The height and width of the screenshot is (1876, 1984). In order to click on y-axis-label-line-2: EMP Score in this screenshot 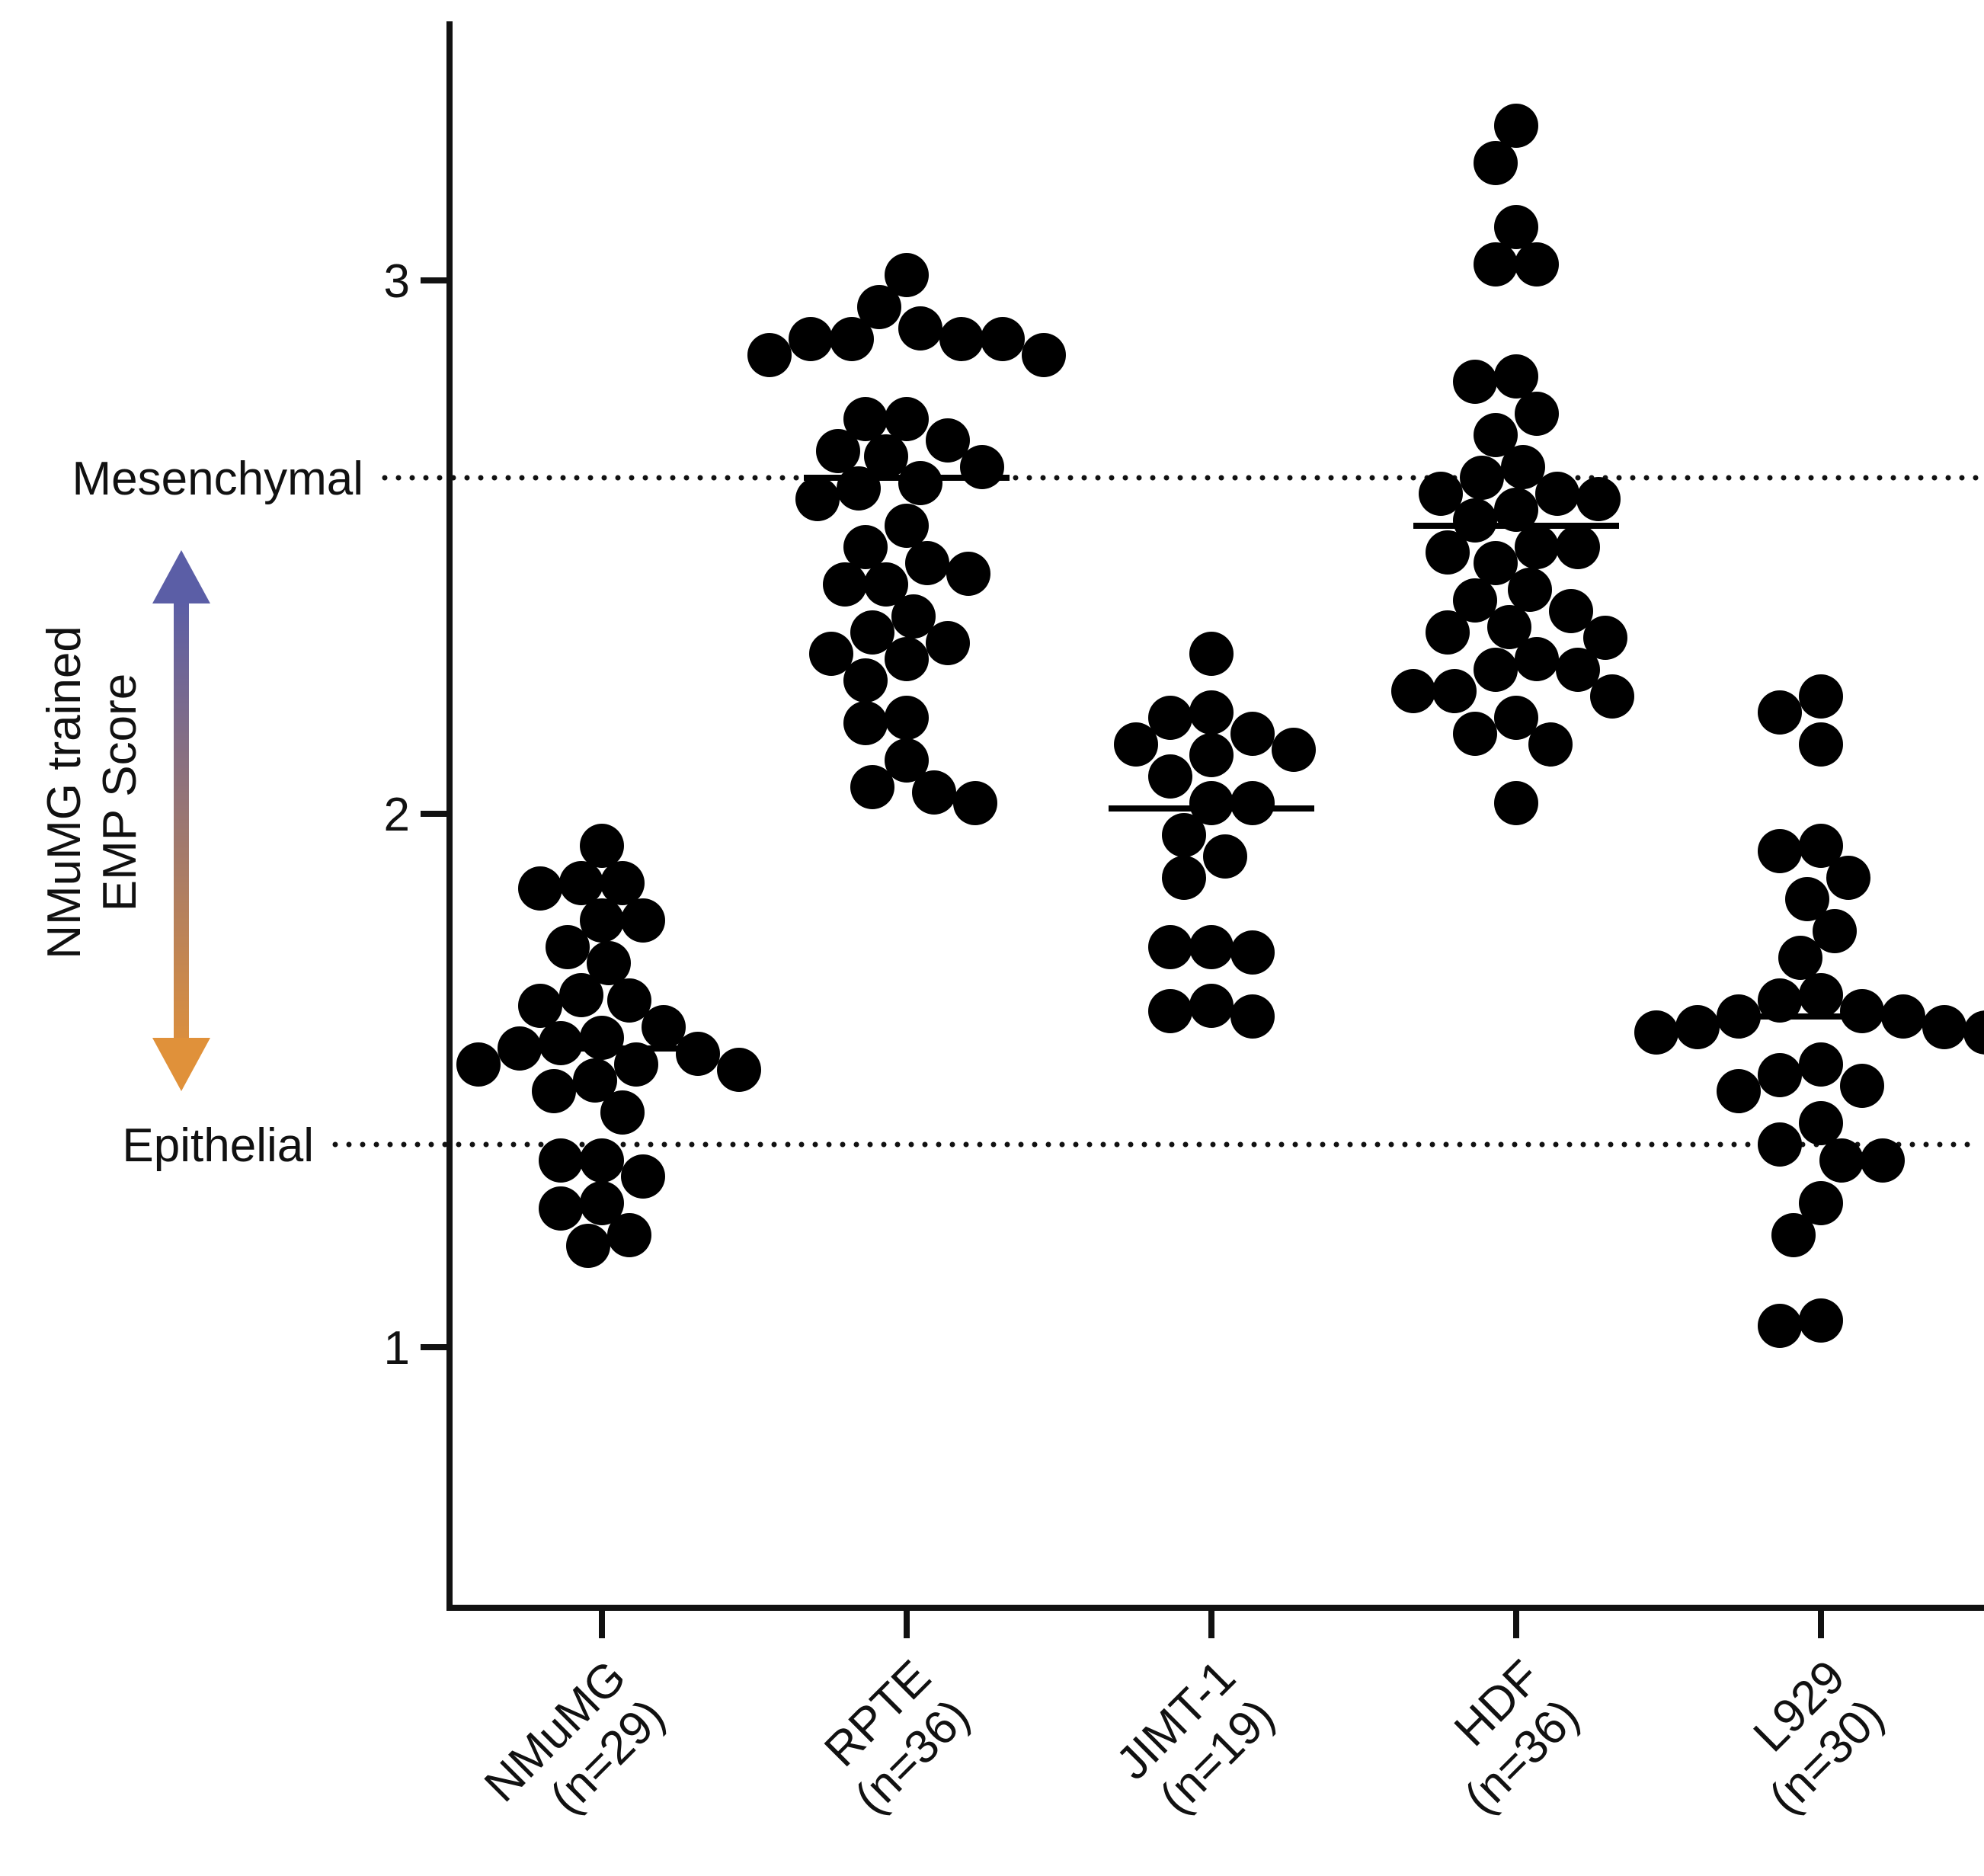, I will do `click(120, 792)`.